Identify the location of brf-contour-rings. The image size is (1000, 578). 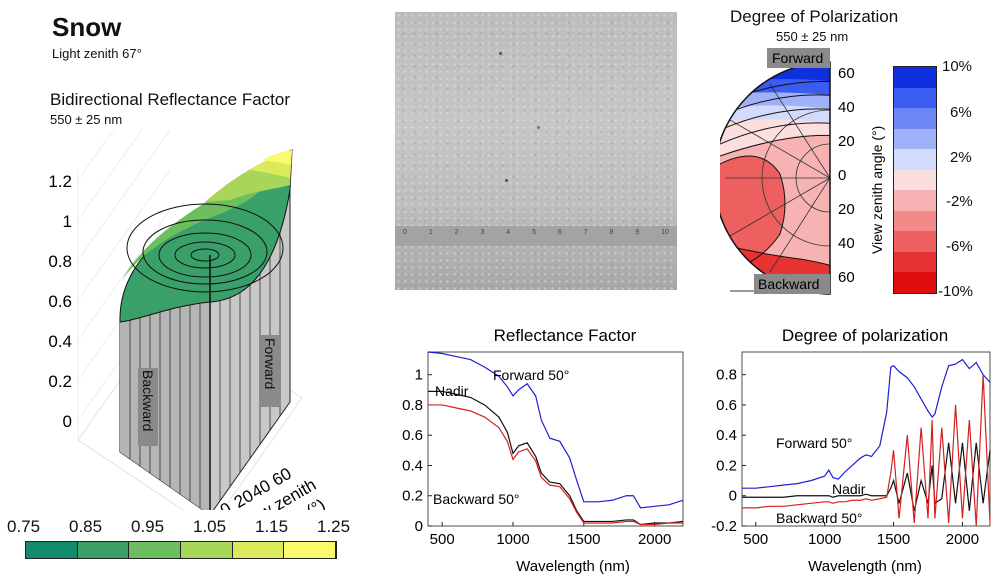
(205, 248).